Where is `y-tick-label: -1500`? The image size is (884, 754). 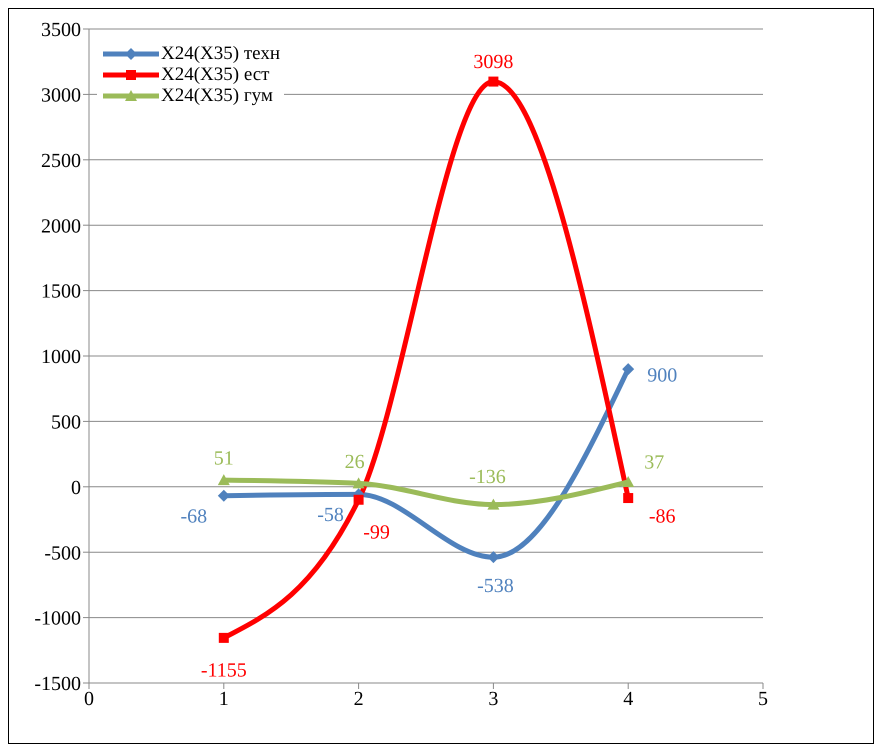 y-tick-label: -1500 is located at coordinates (57, 684).